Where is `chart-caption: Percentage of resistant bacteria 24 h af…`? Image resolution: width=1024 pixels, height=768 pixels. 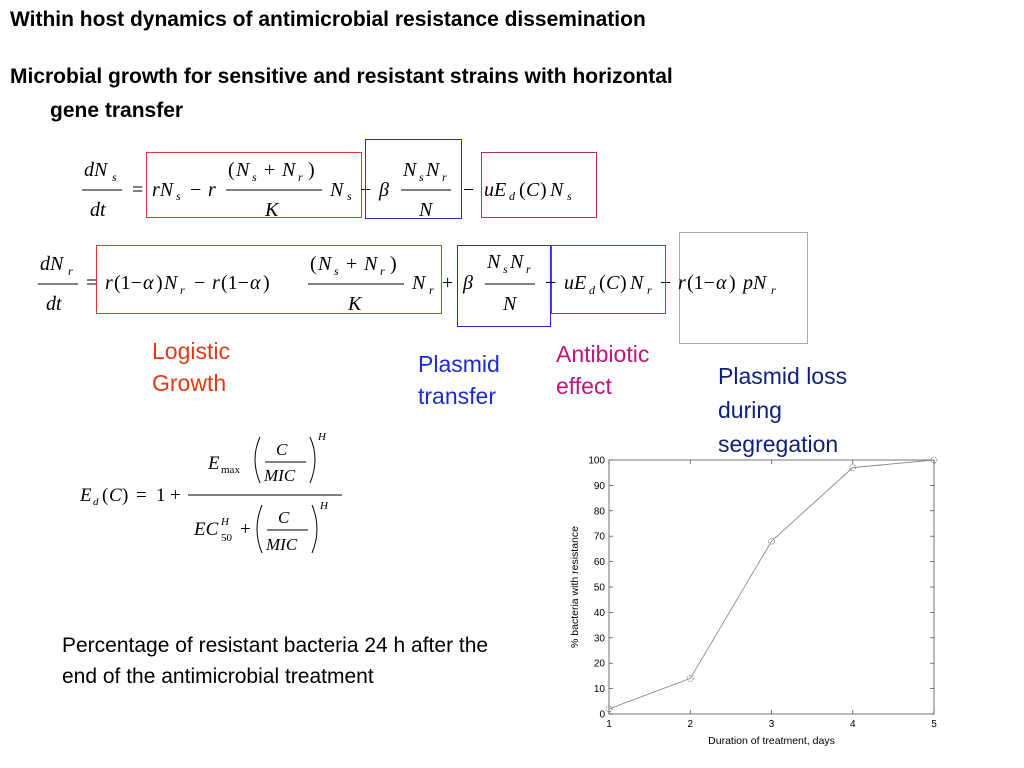
chart-caption: Percentage of resistant bacteria 24 h af… is located at coordinates (275, 661).